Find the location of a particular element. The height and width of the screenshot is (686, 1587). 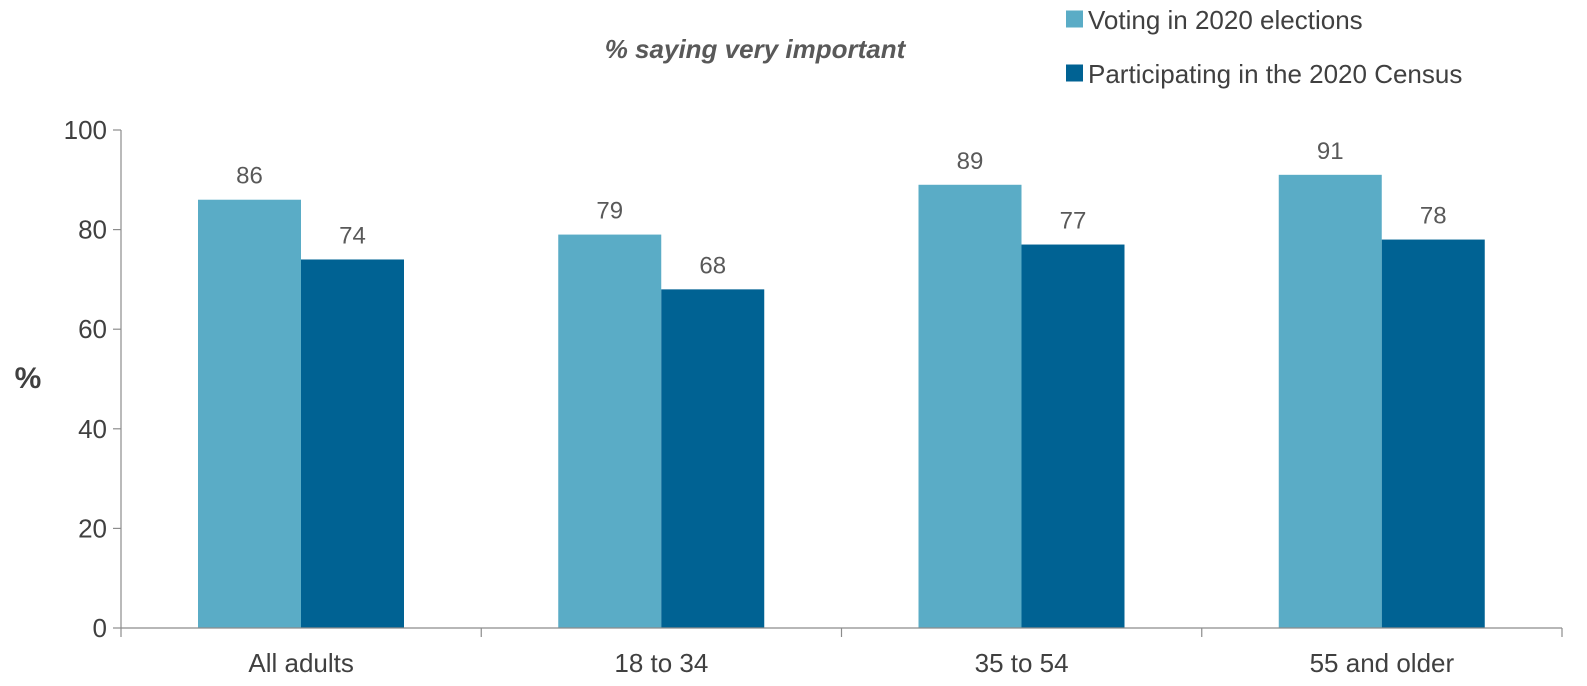

y-axis: 0 20 40 60 80 100 is located at coordinates (93, 379).